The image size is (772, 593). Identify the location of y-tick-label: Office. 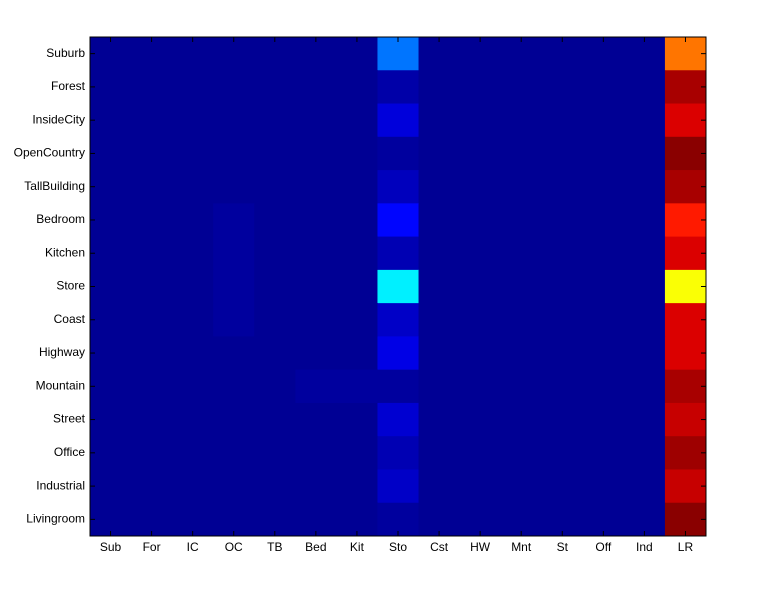
(69, 452).